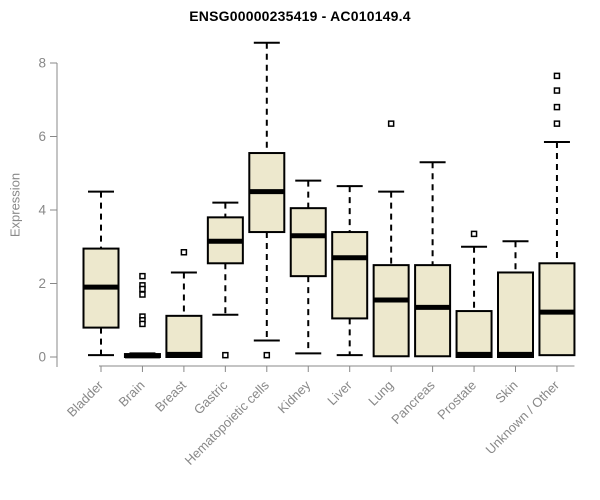 The width and height of the screenshot is (600, 500). What do you see at coordinates (211, 397) in the screenshot?
I see `x-tick-label-gastric: Gastric` at bounding box center [211, 397].